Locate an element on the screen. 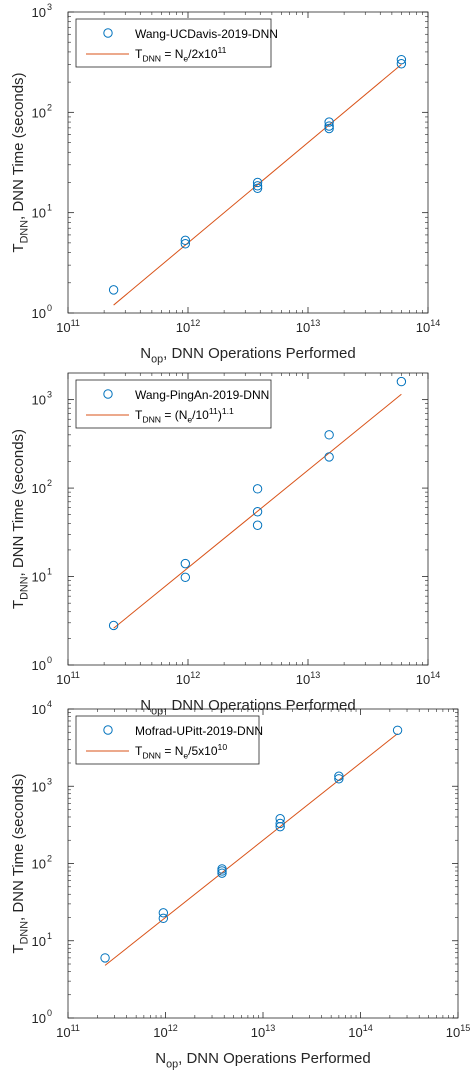 This screenshot has width=472, height=1091. fit-line is located at coordinates (251, 849).